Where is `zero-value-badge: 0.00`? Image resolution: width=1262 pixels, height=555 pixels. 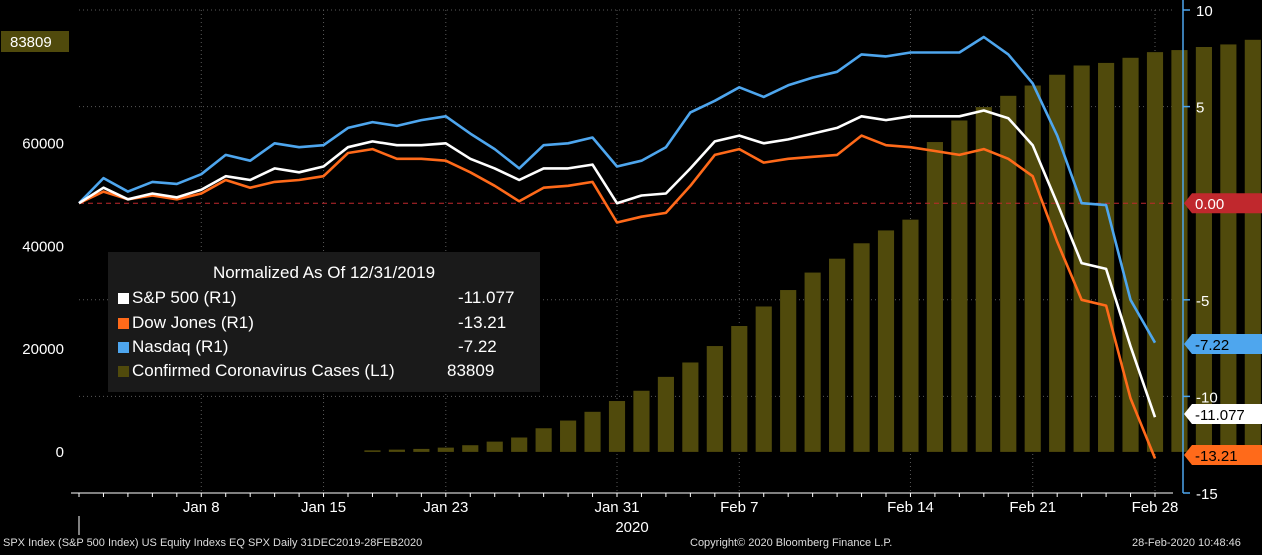
zero-value-badge: 0.00 is located at coordinates (1223, 203).